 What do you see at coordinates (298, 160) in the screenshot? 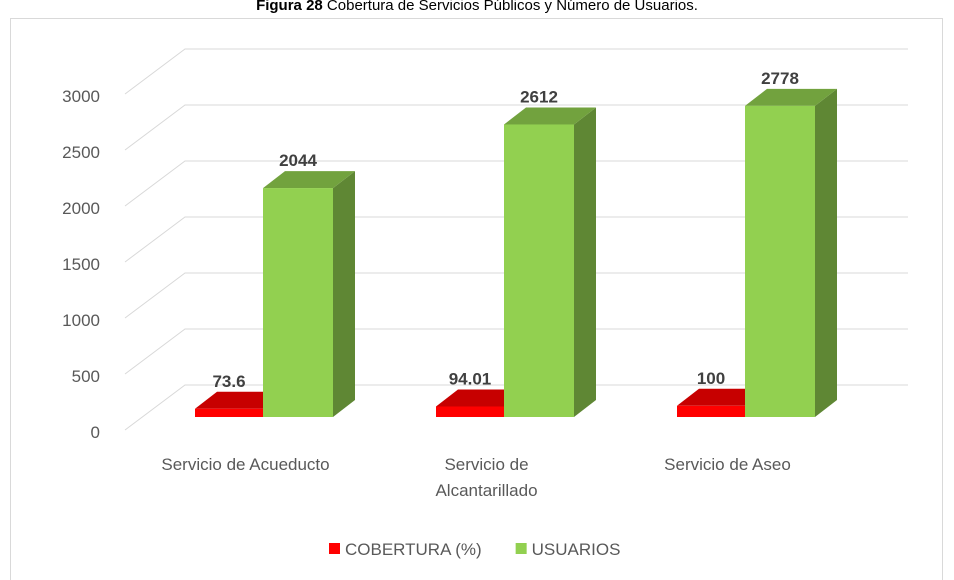
I see `value-label: 2044` at bounding box center [298, 160].